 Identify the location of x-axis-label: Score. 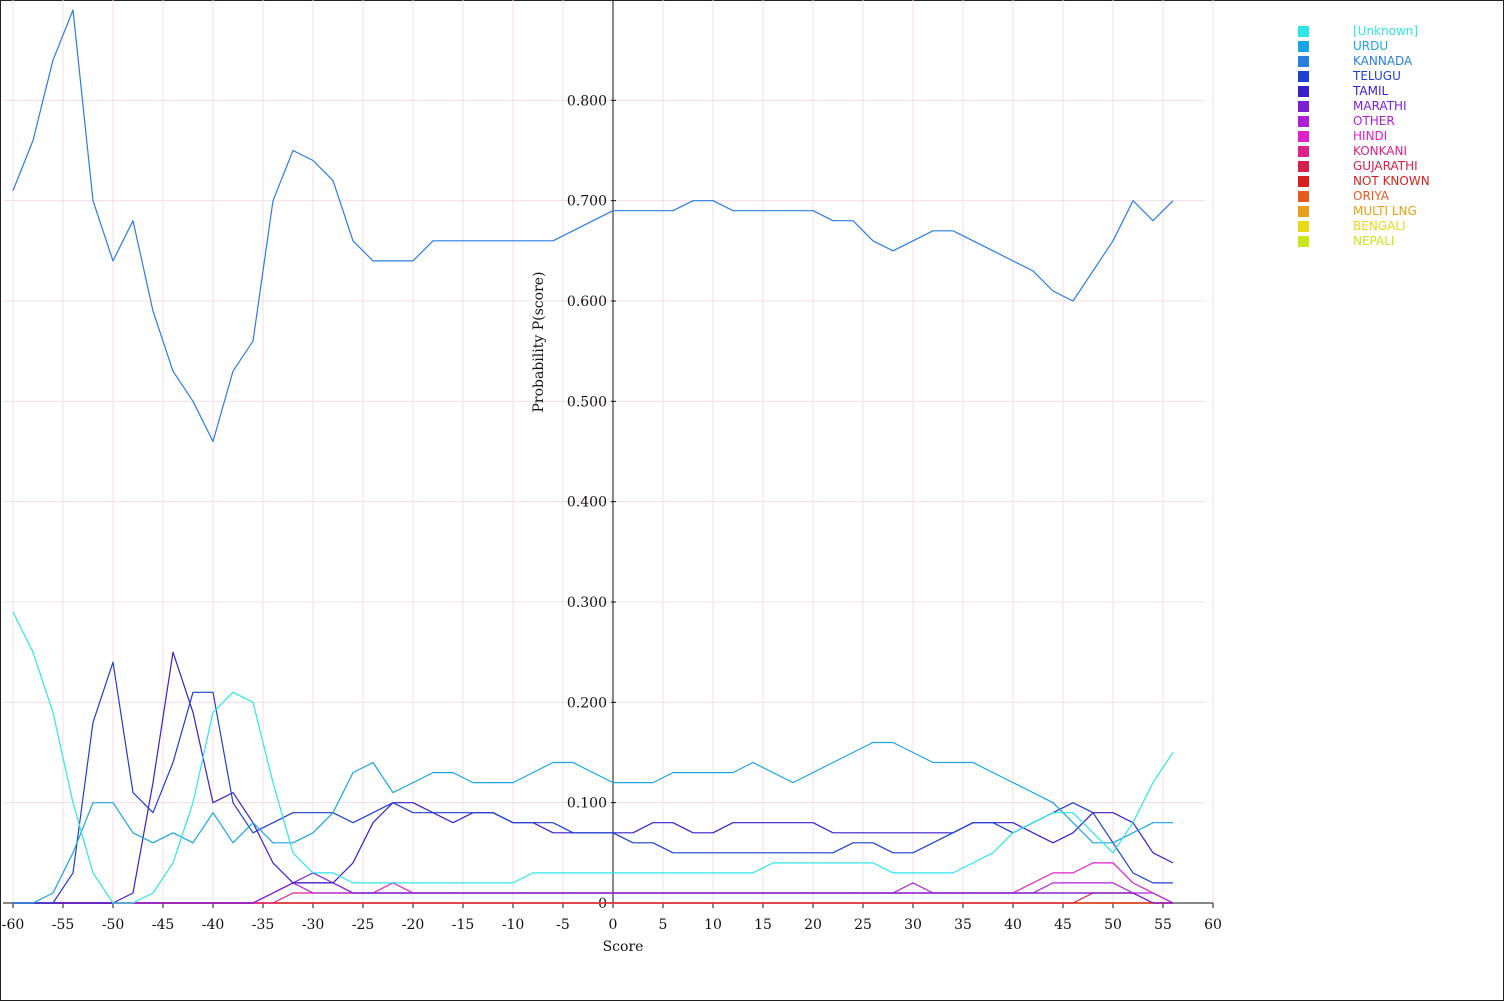
(623, 947).